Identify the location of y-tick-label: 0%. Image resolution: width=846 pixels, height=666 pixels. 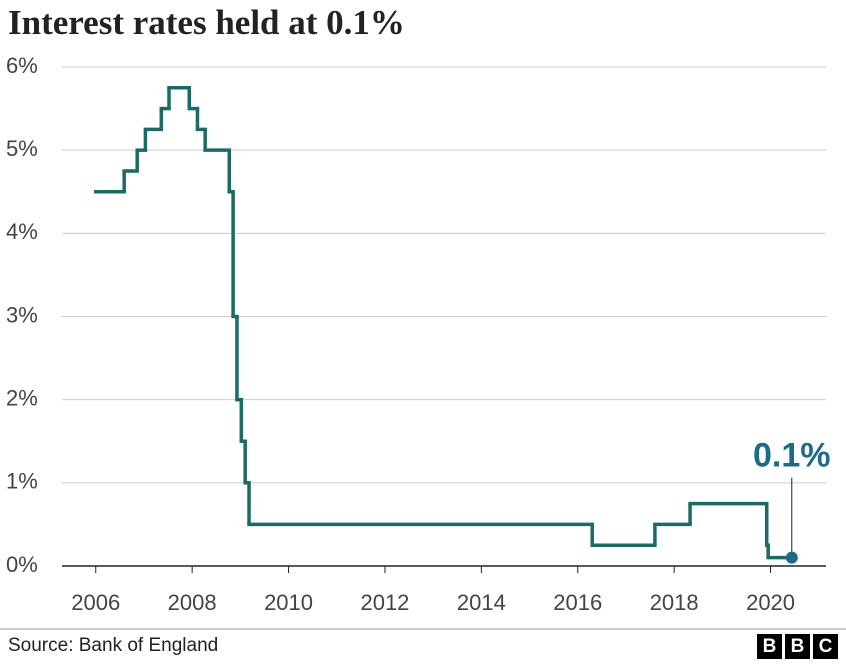
(22, 564).